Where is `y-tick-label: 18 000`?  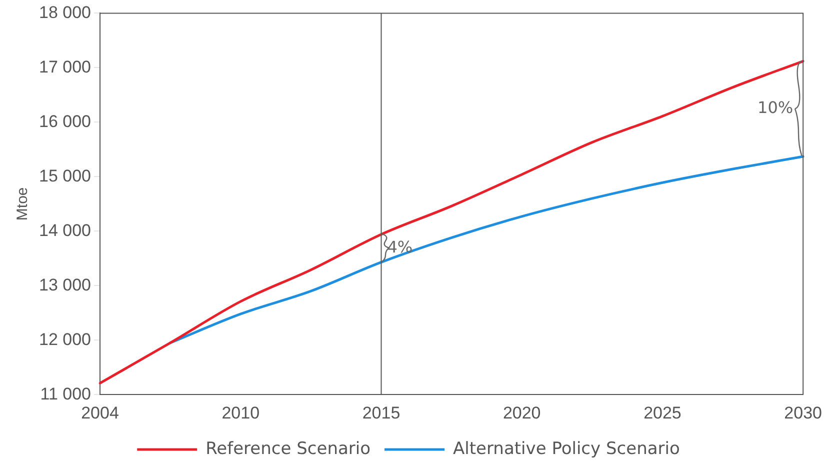 y-tick-label: 18 000 is located at coordinates (64, 12).